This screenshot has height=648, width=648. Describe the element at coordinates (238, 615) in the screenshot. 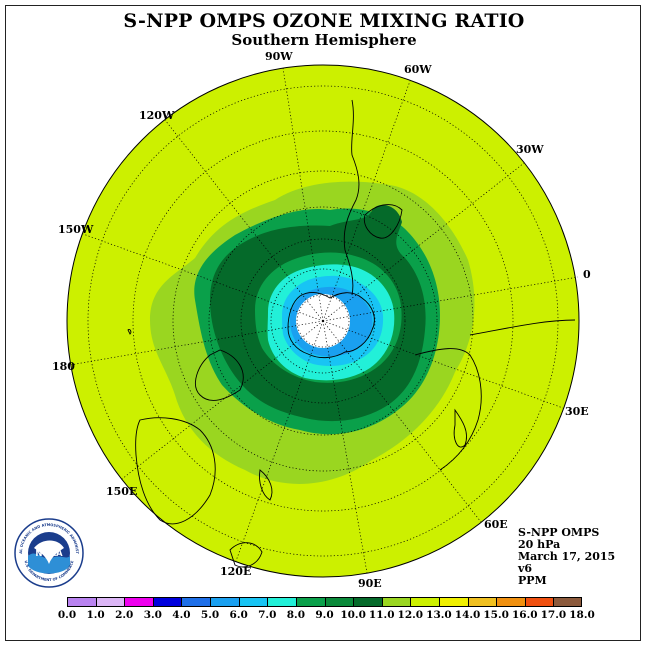

I see `colorbar-tick-label: 6.0` at that location.